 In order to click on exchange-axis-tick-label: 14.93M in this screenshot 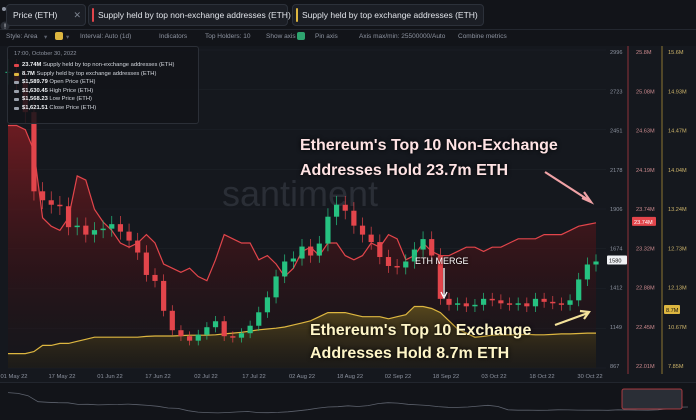, I will do `click(677, 92)`.